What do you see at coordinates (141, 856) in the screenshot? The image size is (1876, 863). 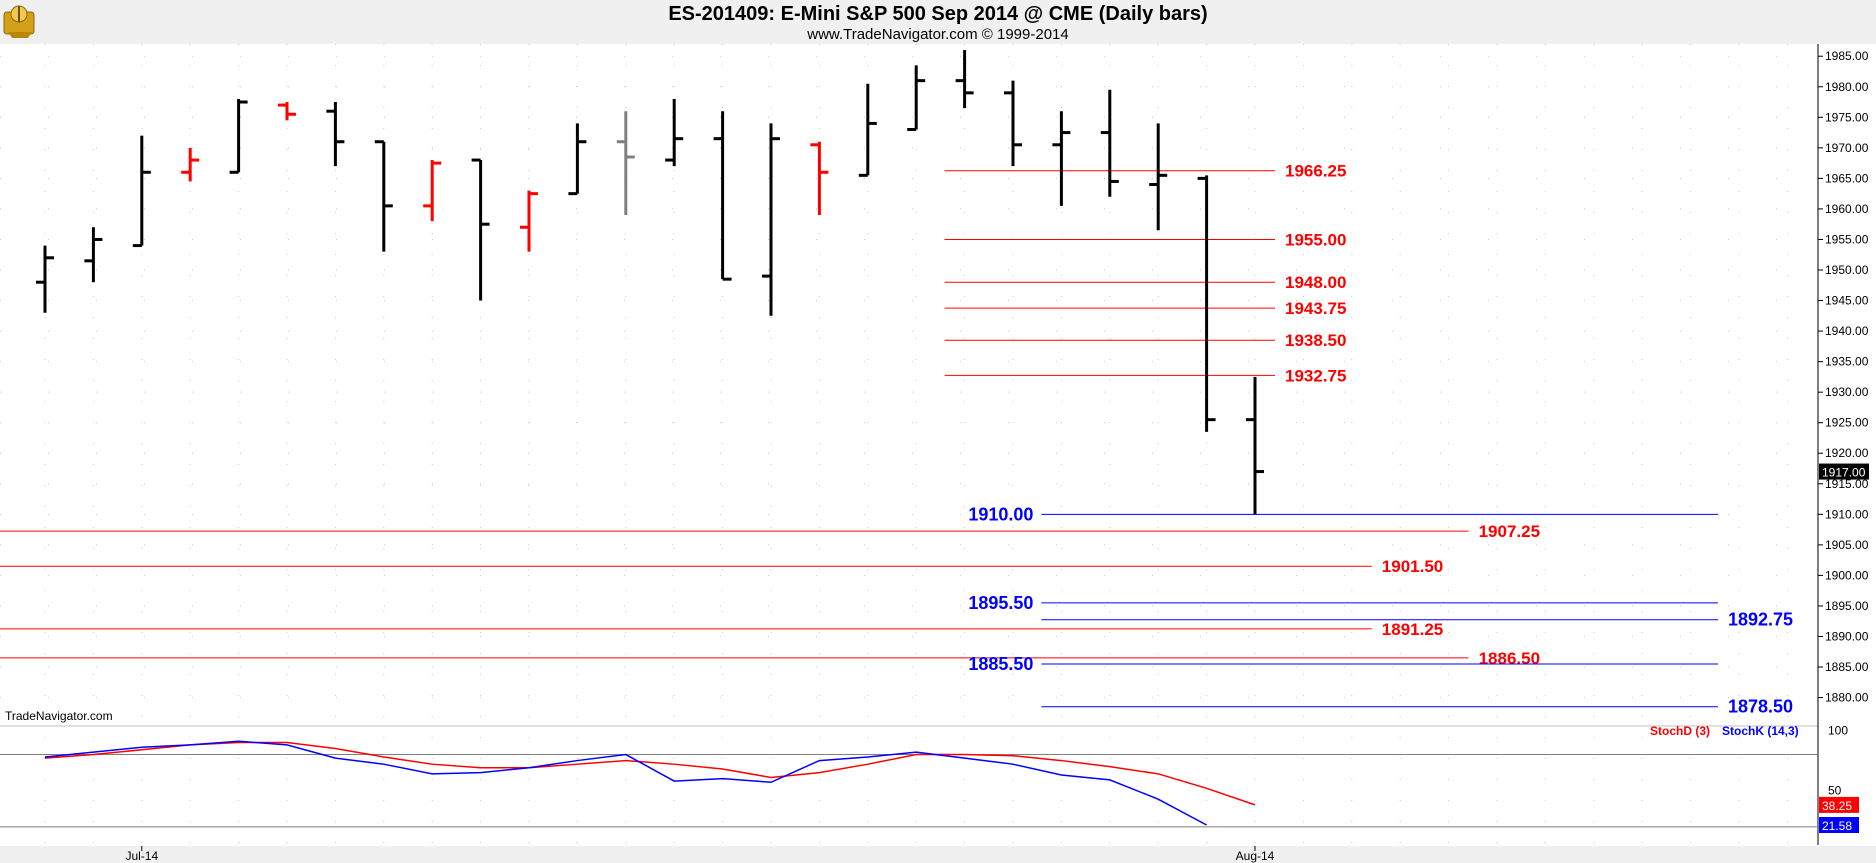 I see `date-tick-label: Jul-14` at bounding box center [141, 856].